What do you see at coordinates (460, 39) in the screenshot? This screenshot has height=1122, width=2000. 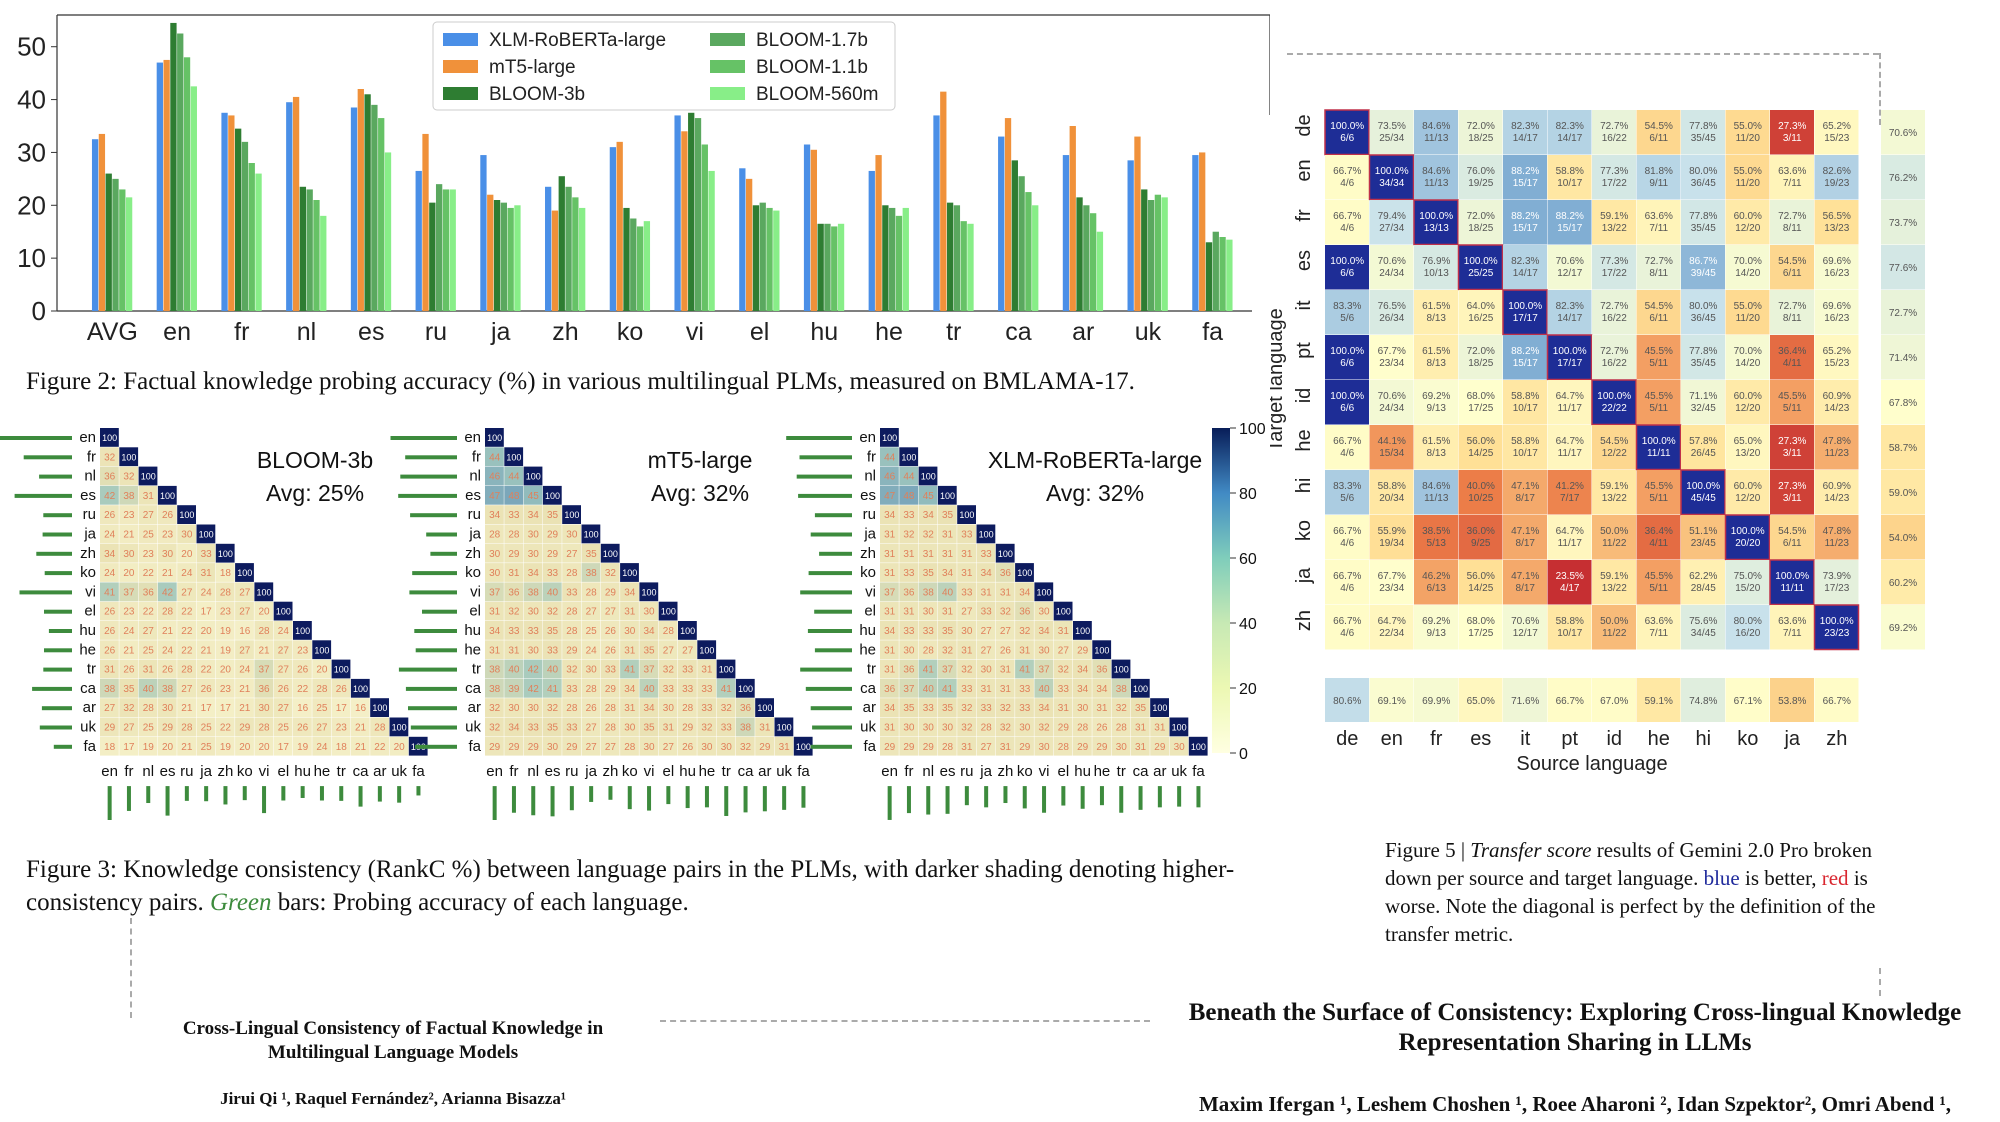 I see `legend-swatch-XLM-RoBERTa-large` at bounding box center [460, 39].